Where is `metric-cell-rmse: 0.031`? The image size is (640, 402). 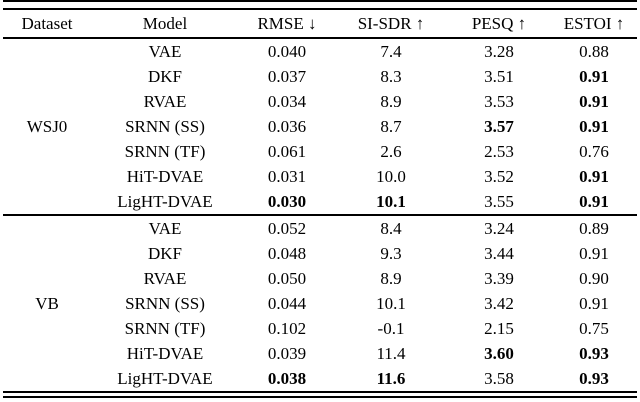 metric-cell-rmse: 0.031 is located at coordinates (287, 176).